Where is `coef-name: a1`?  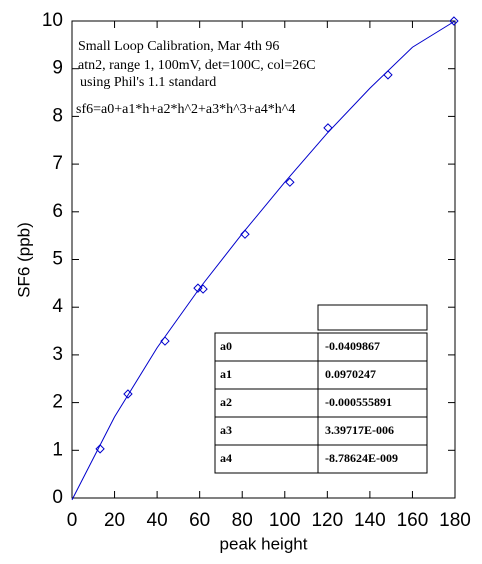 coef-name: a1 is located at coordinates (226, 374).